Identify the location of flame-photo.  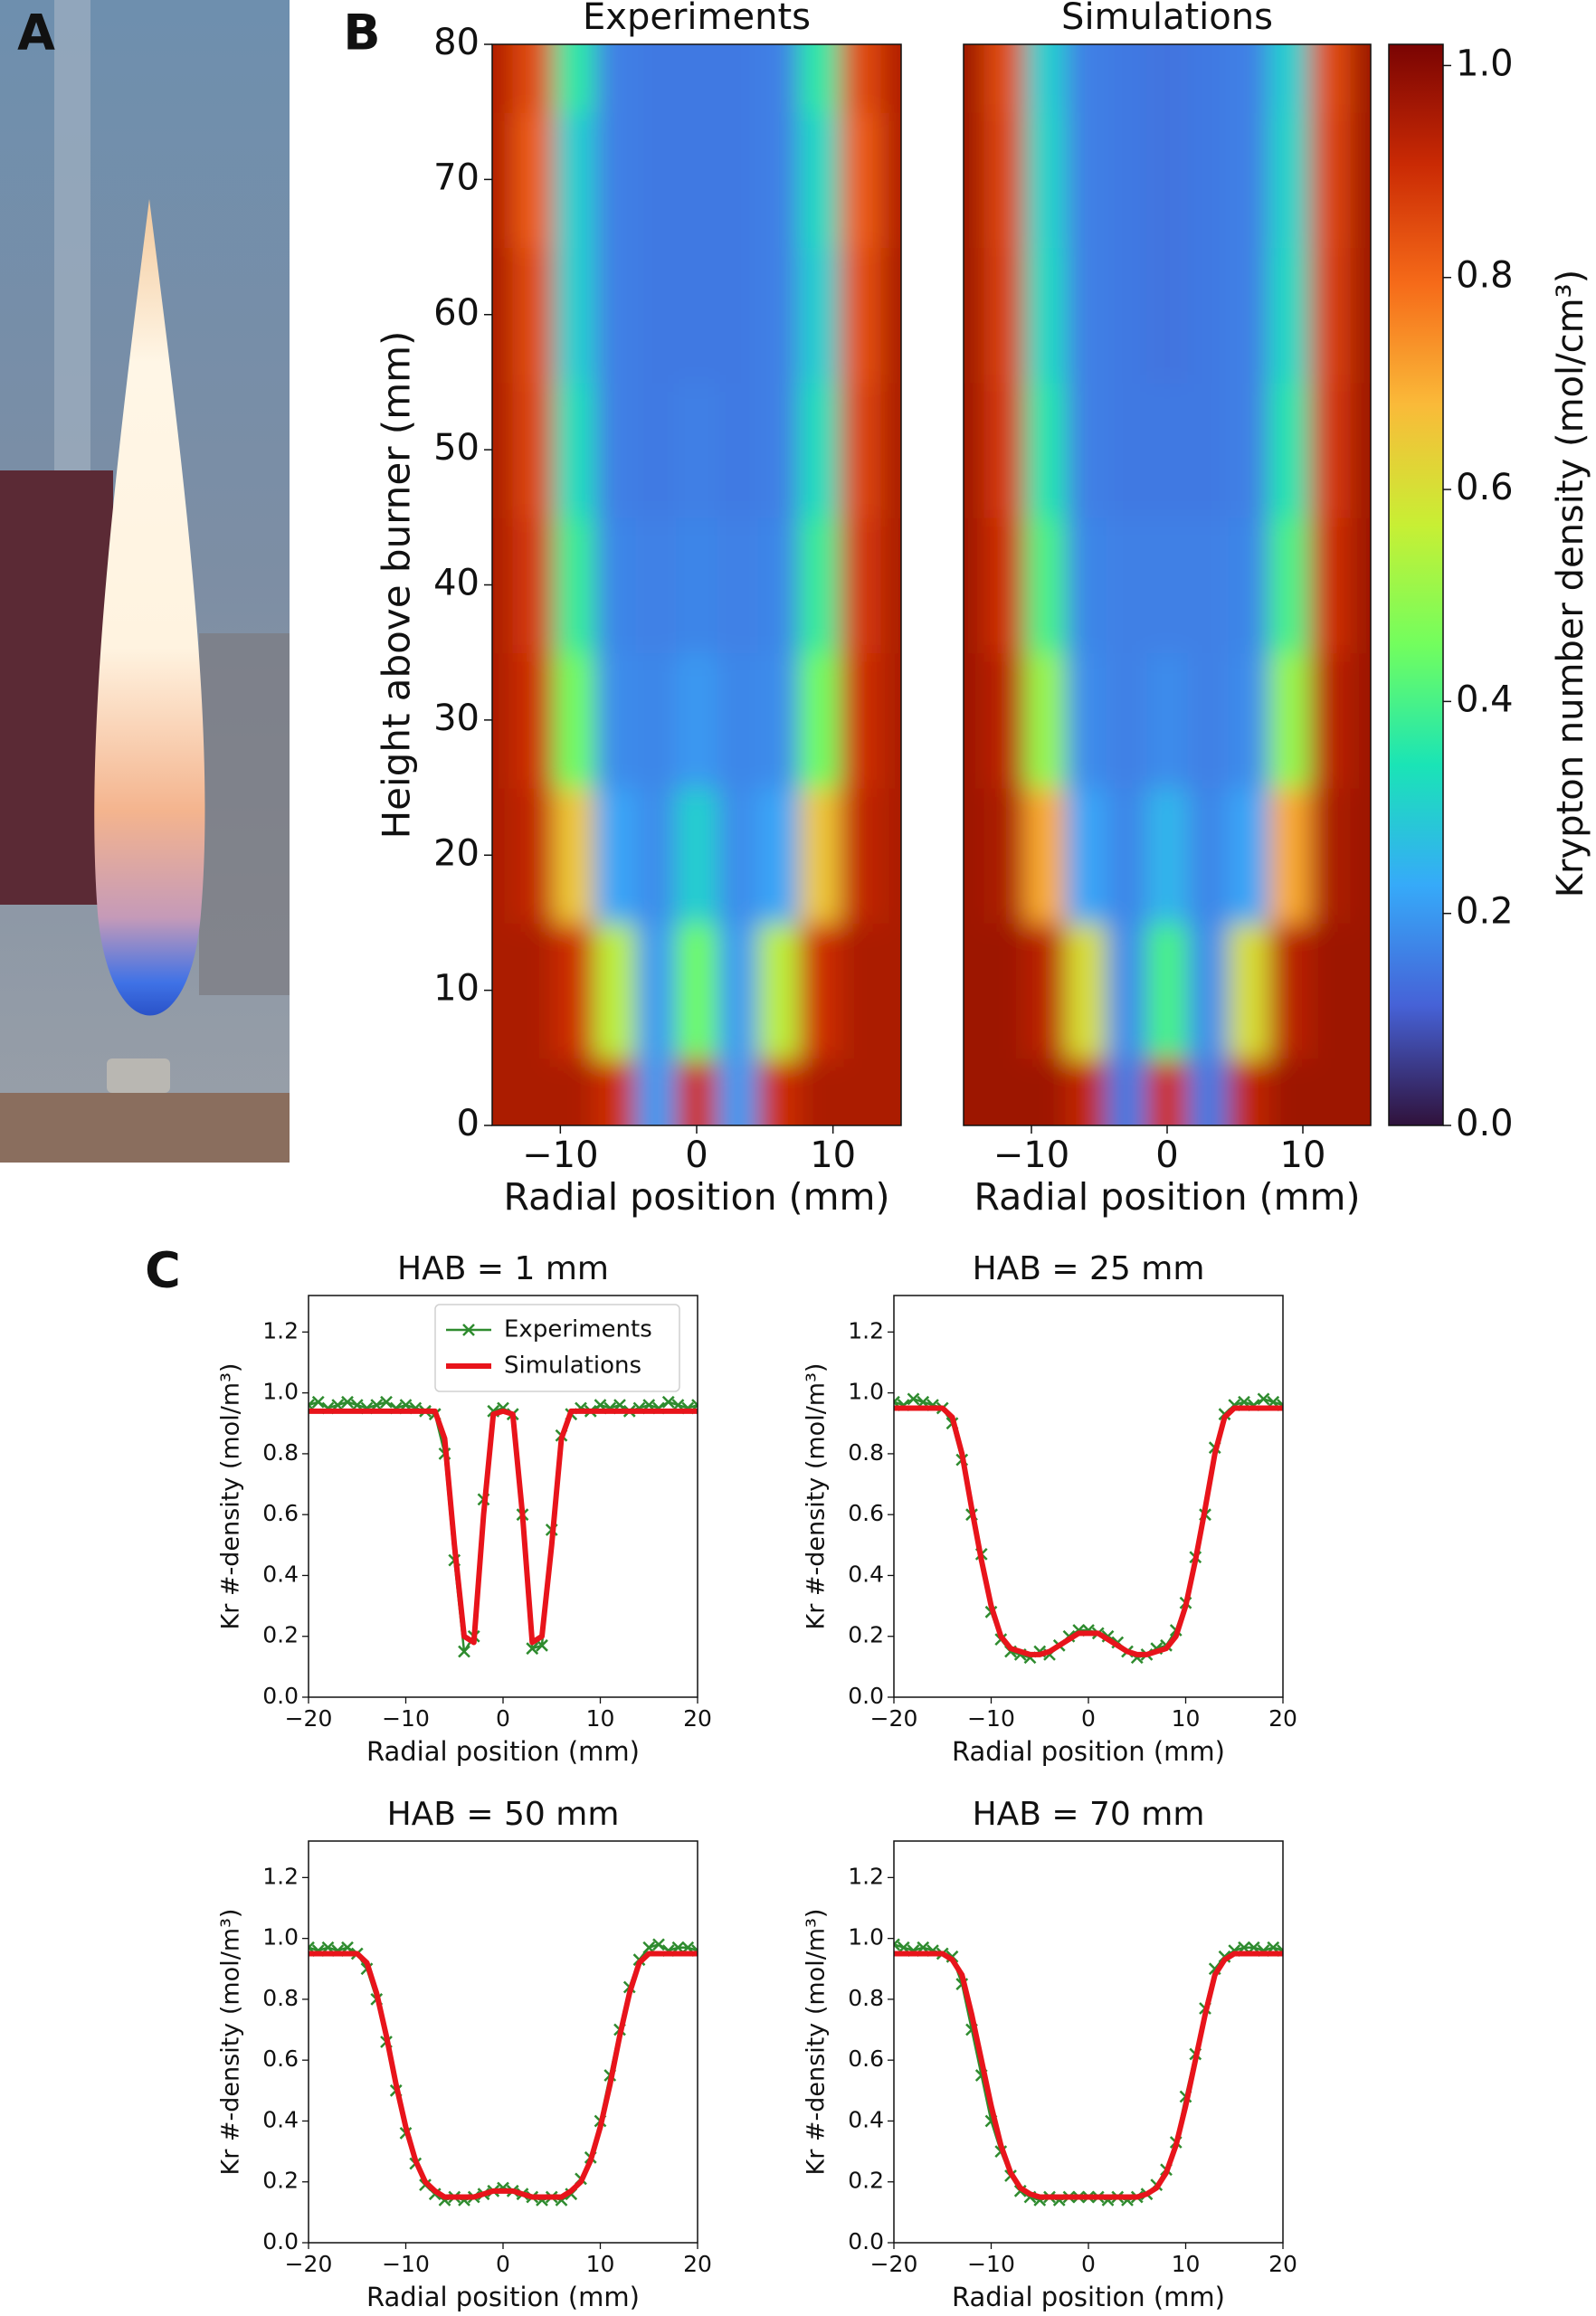
(145, 581).